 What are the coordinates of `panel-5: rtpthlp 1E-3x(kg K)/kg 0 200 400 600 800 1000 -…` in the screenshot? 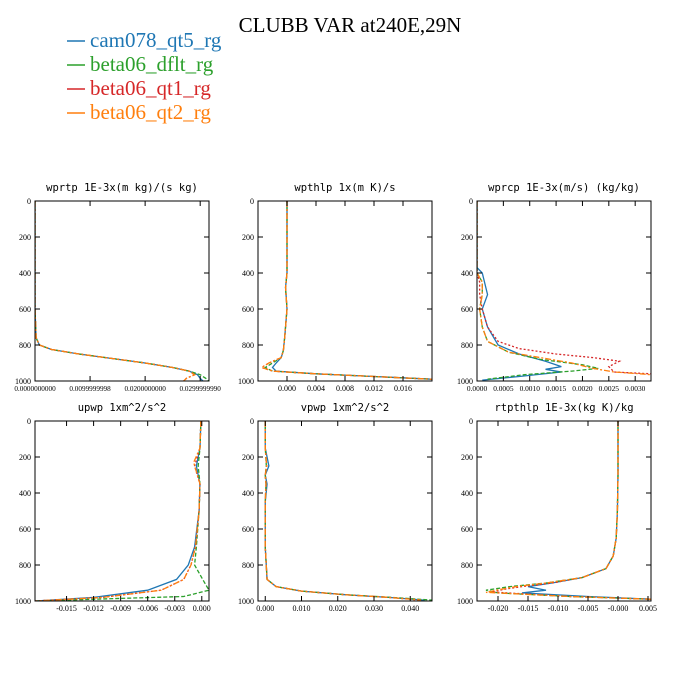 It's located at (557, 507).